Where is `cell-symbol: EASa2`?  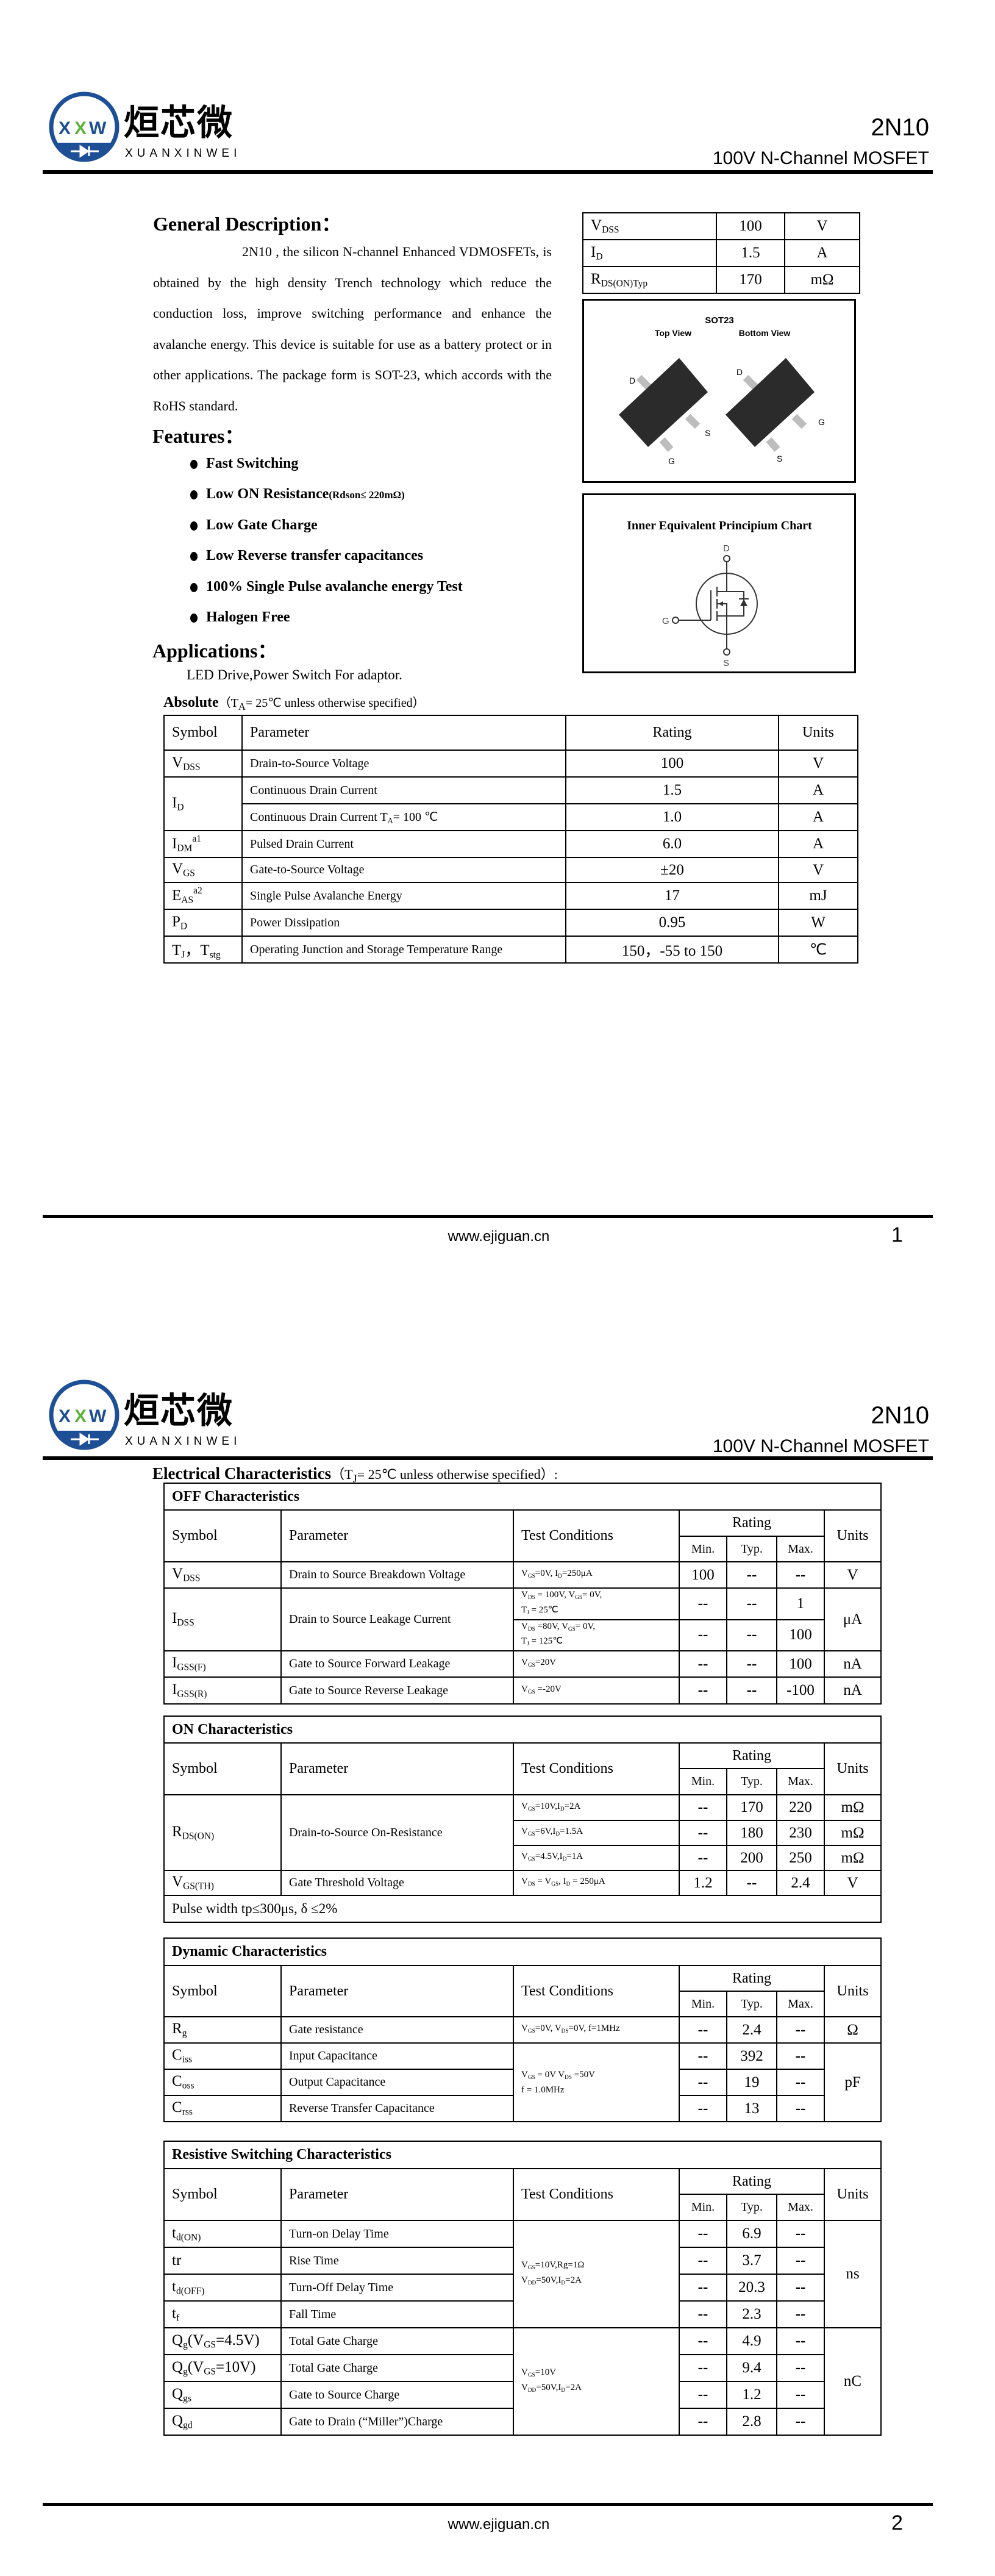 cell-symbol: EASa2 is located at coordinates (203, 896).